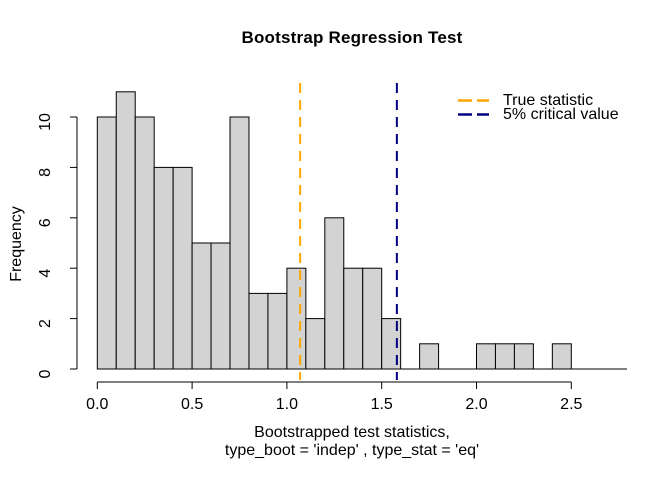  I want to click on x-tick-label: 2.0, so click(476, 404).